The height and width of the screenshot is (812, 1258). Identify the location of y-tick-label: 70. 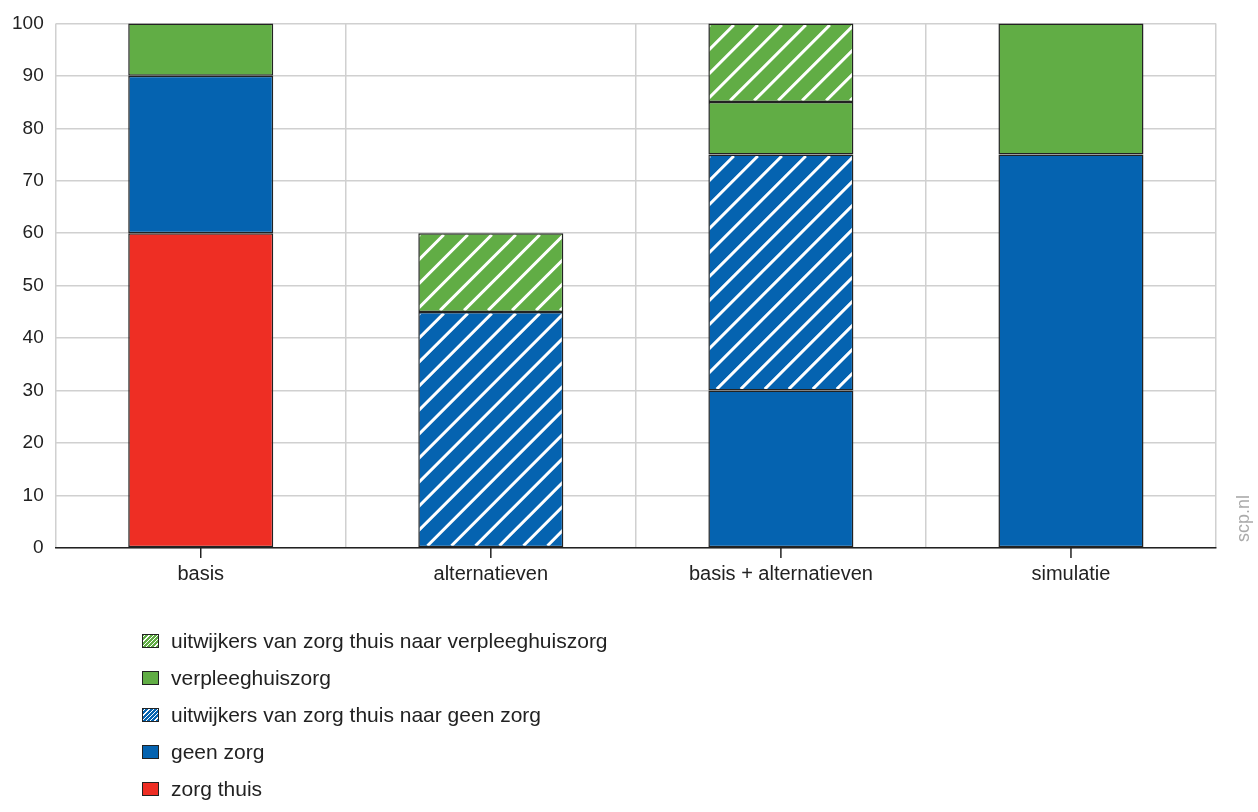
(33, 180).